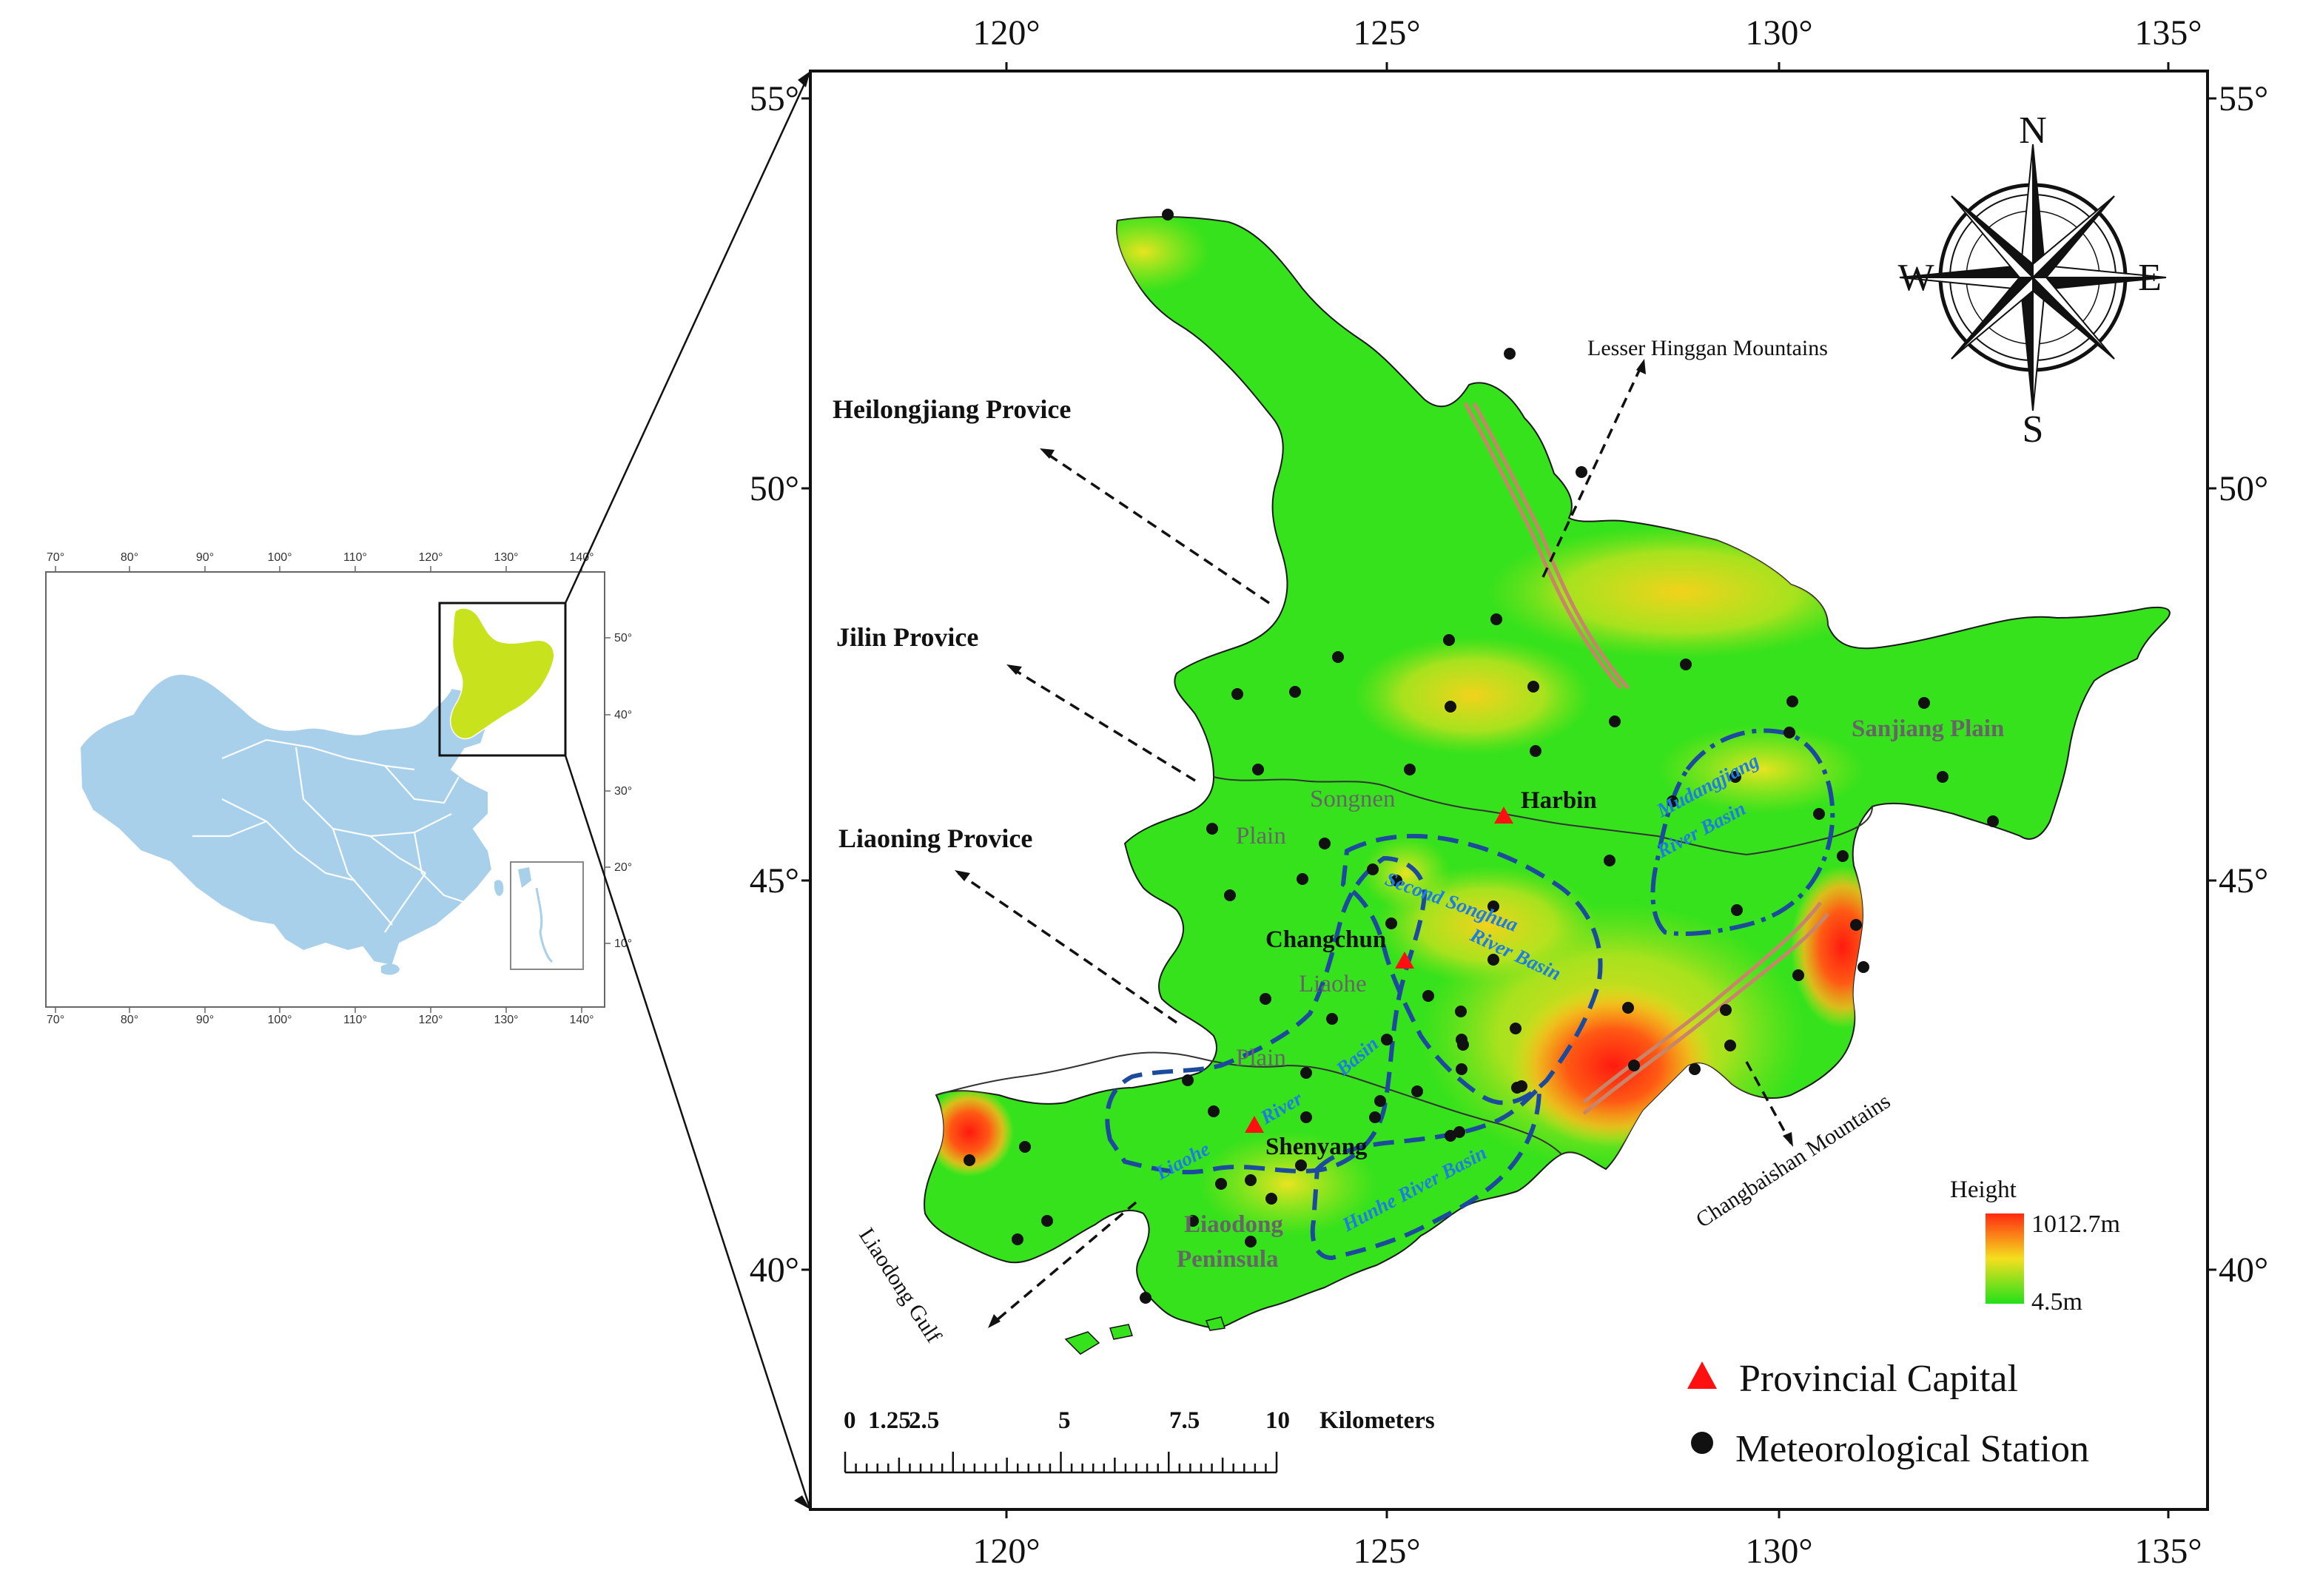 This screenshot has height=1596, width=2303. What do you see at coordinates (688, 1132) in the screenshot?
I see `zoom-line-bottom` at bounding box center [688, 1132].